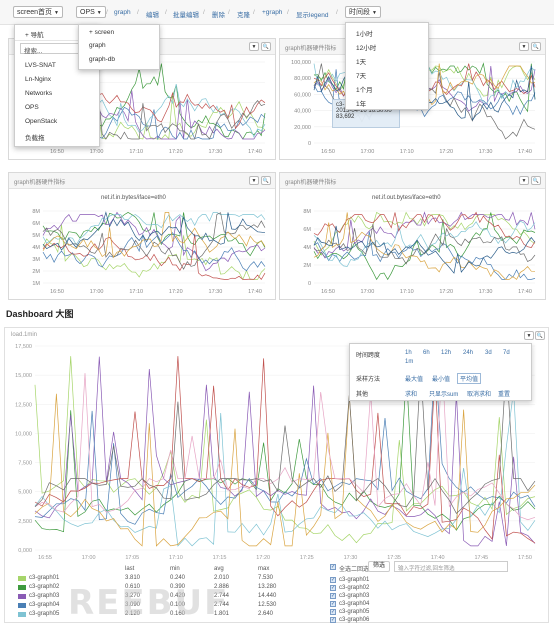 This screenshot has width=554, height=623. Describe the element at coordinates (102, 32) in the screenshot. I see `add-screen-menu-item: + screen` at that location.